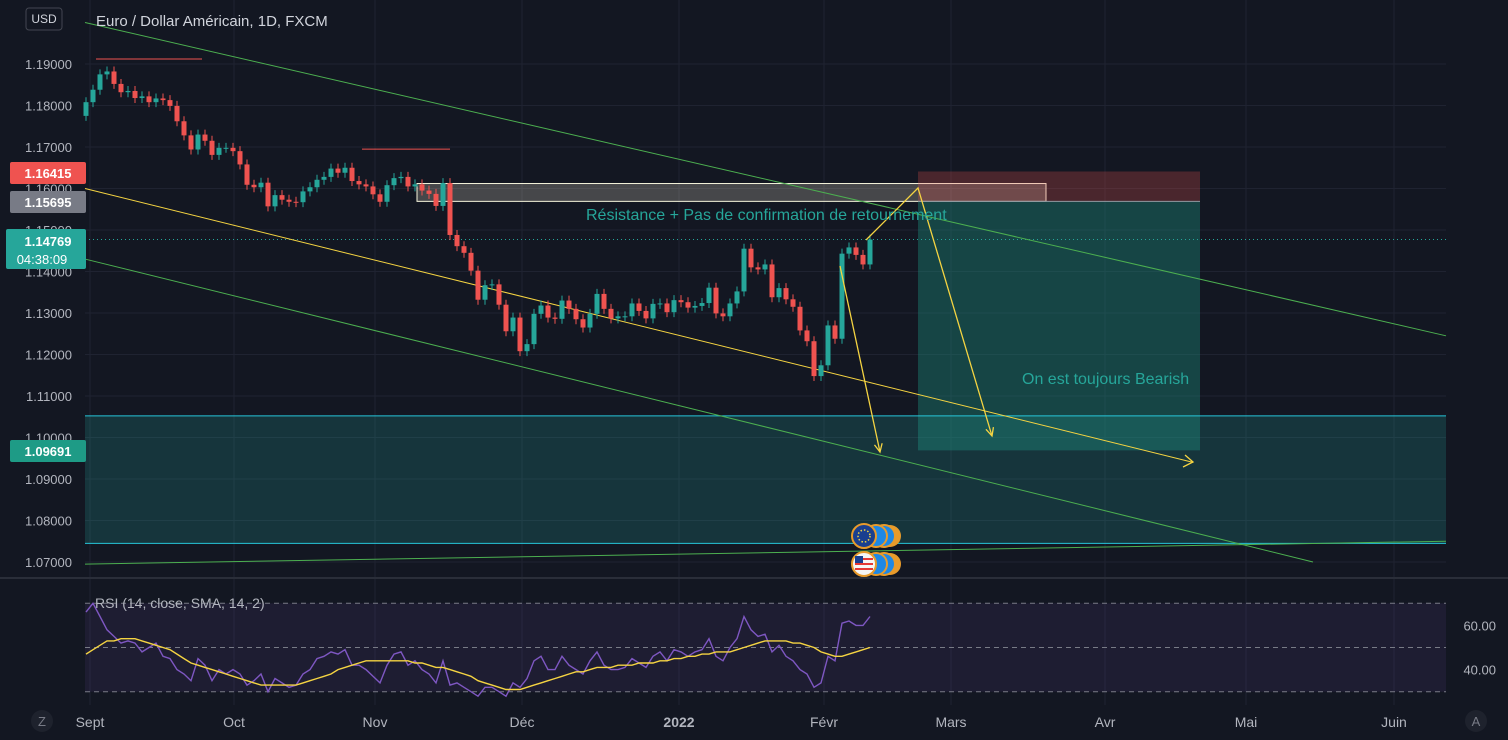 Image resolution: width=1508 pixels, height=740 pixels. Describe the element at coordinates (48, 562) in the screenshot. I see `price-tick-label: 1.07000` at that location.